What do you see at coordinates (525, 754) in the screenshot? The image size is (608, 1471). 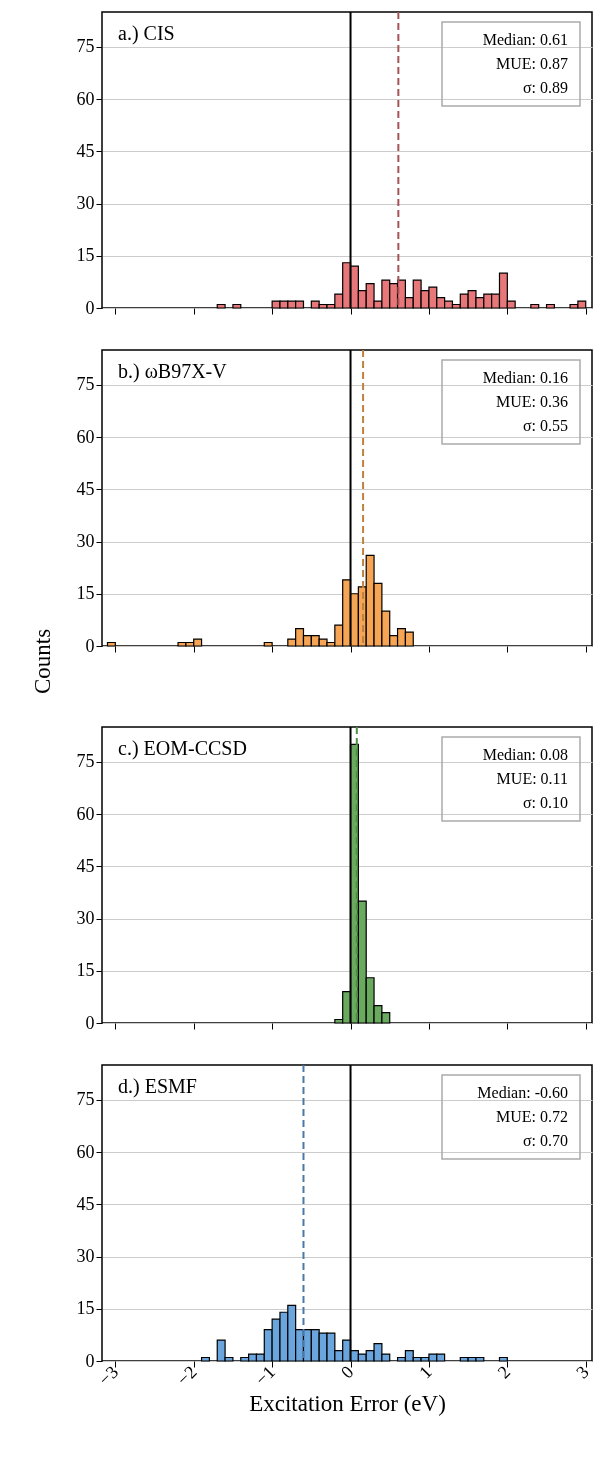 I see `annotation: Median: 0.08` at bounding box center [525, 754].